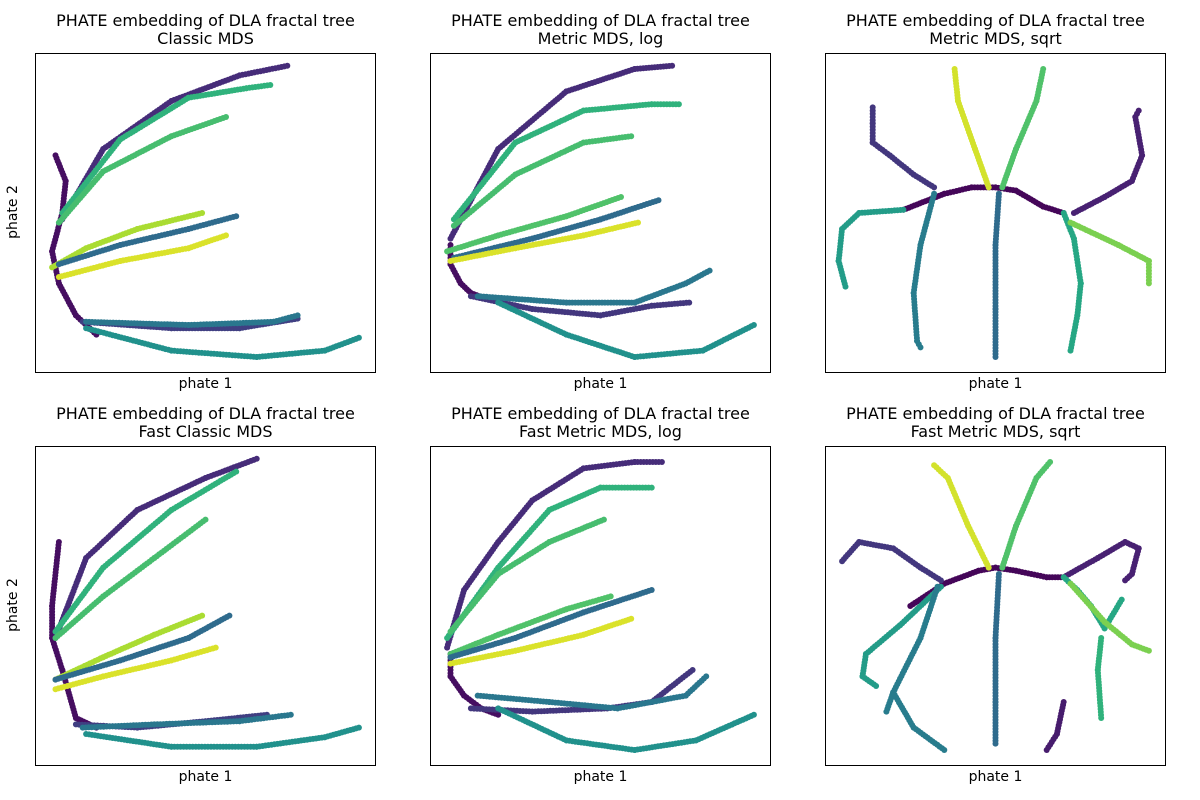 This screenshot has height=800, width=1200. What do you see at coordinates (600, 431) in the screenshot?
I see `chart-subtitle: Fast Metric MDS, log` at bounding box center [600, 431].